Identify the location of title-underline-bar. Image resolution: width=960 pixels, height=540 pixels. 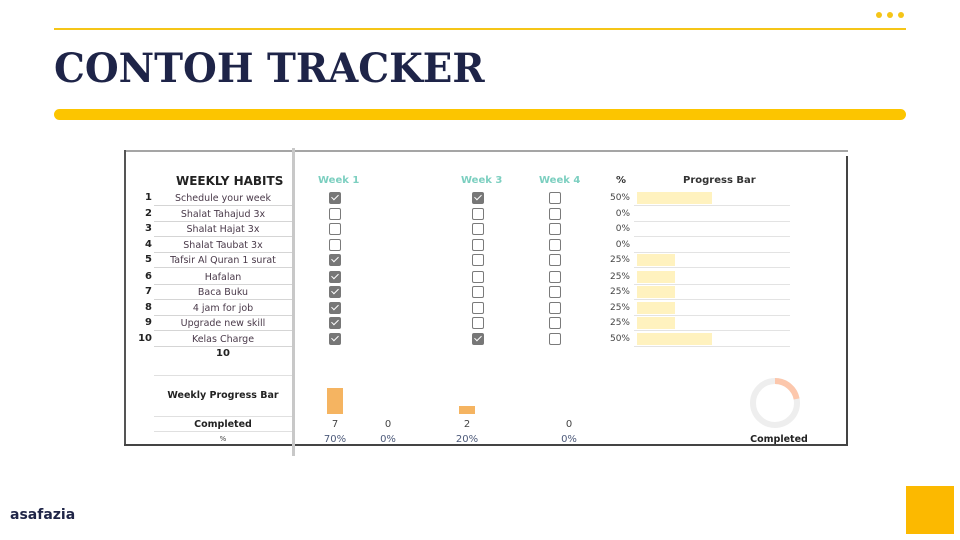
(480, 114).